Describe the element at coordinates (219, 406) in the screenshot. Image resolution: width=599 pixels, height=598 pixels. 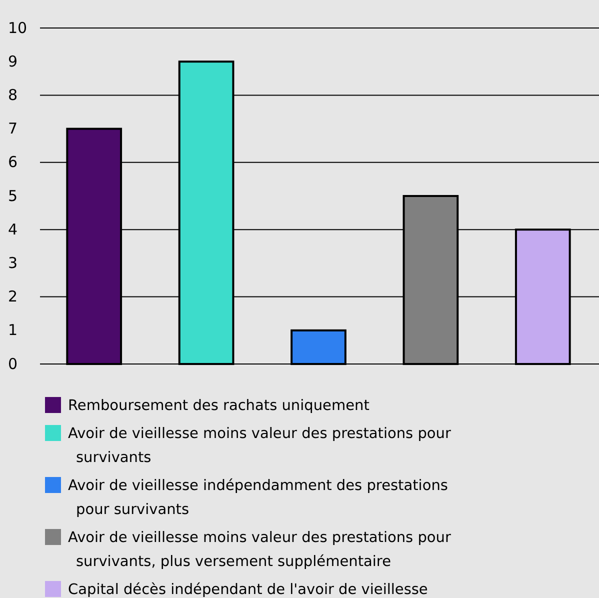
I see `legend-label: Remboursement des rachats uniquement` at that location.